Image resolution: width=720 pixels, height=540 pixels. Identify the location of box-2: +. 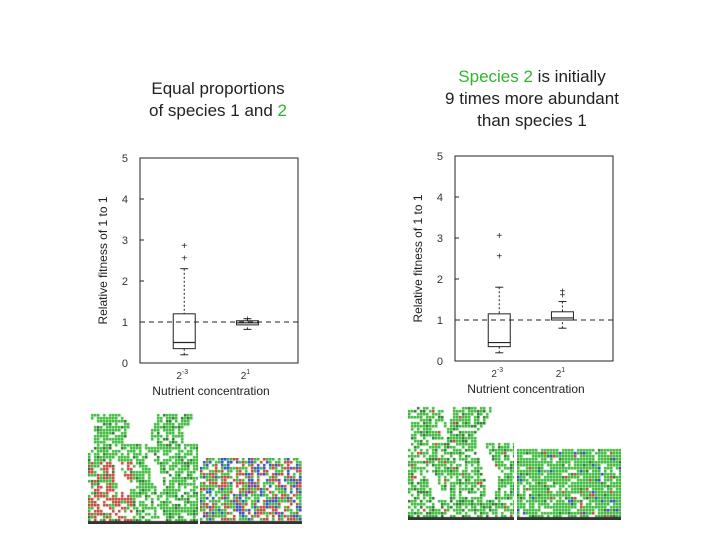
(247, 322).